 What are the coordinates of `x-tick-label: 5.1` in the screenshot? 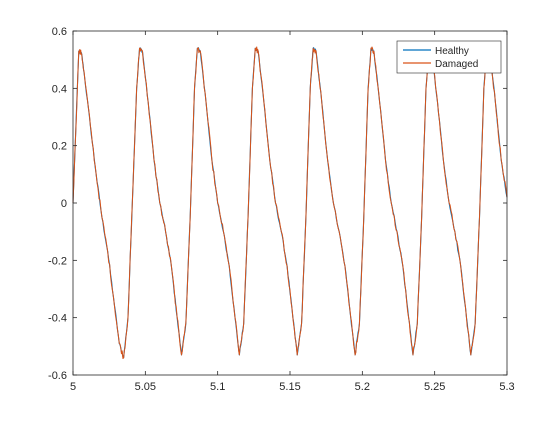 It's located at (217, 387).